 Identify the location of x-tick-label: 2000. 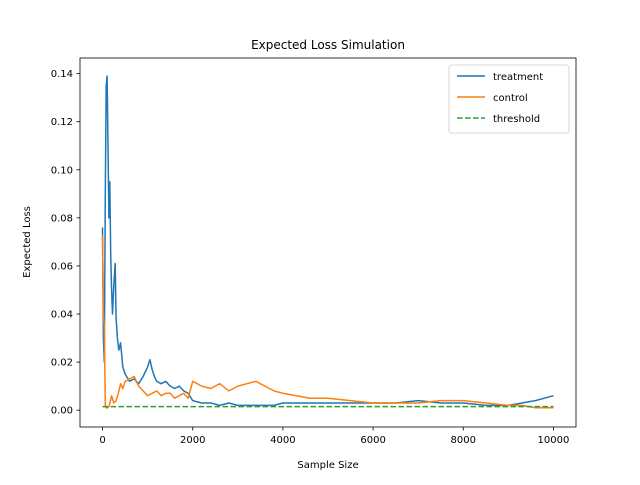
(192, 440).